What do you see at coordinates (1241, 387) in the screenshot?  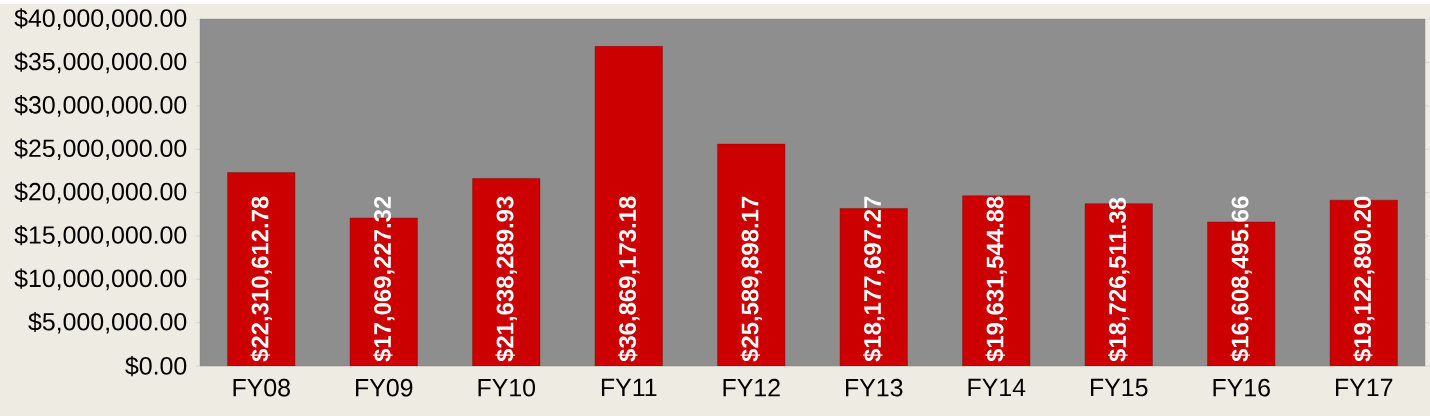 I see `x-tick-label: FY16` at bounding box center [1241, 387].